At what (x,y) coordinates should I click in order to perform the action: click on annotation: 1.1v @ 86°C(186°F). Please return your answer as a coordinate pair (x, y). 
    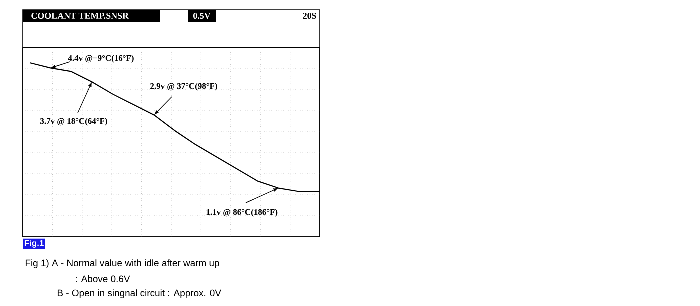
    Looking at the image, I should click on (242, 213).